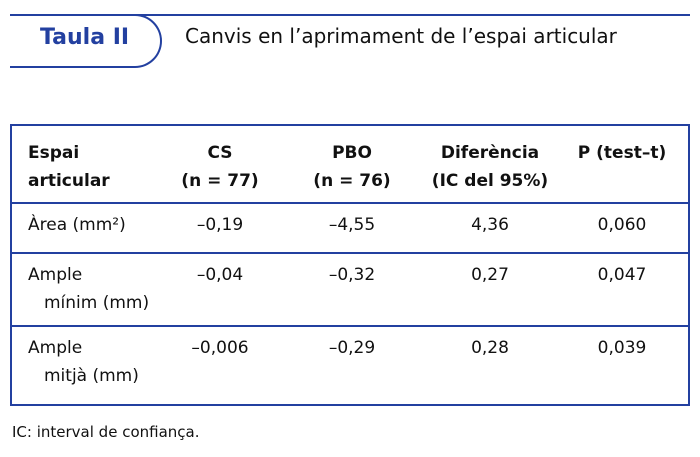 This screenshot has height=457, width=700. I want to click on column-header: CS, so click(220, 153).